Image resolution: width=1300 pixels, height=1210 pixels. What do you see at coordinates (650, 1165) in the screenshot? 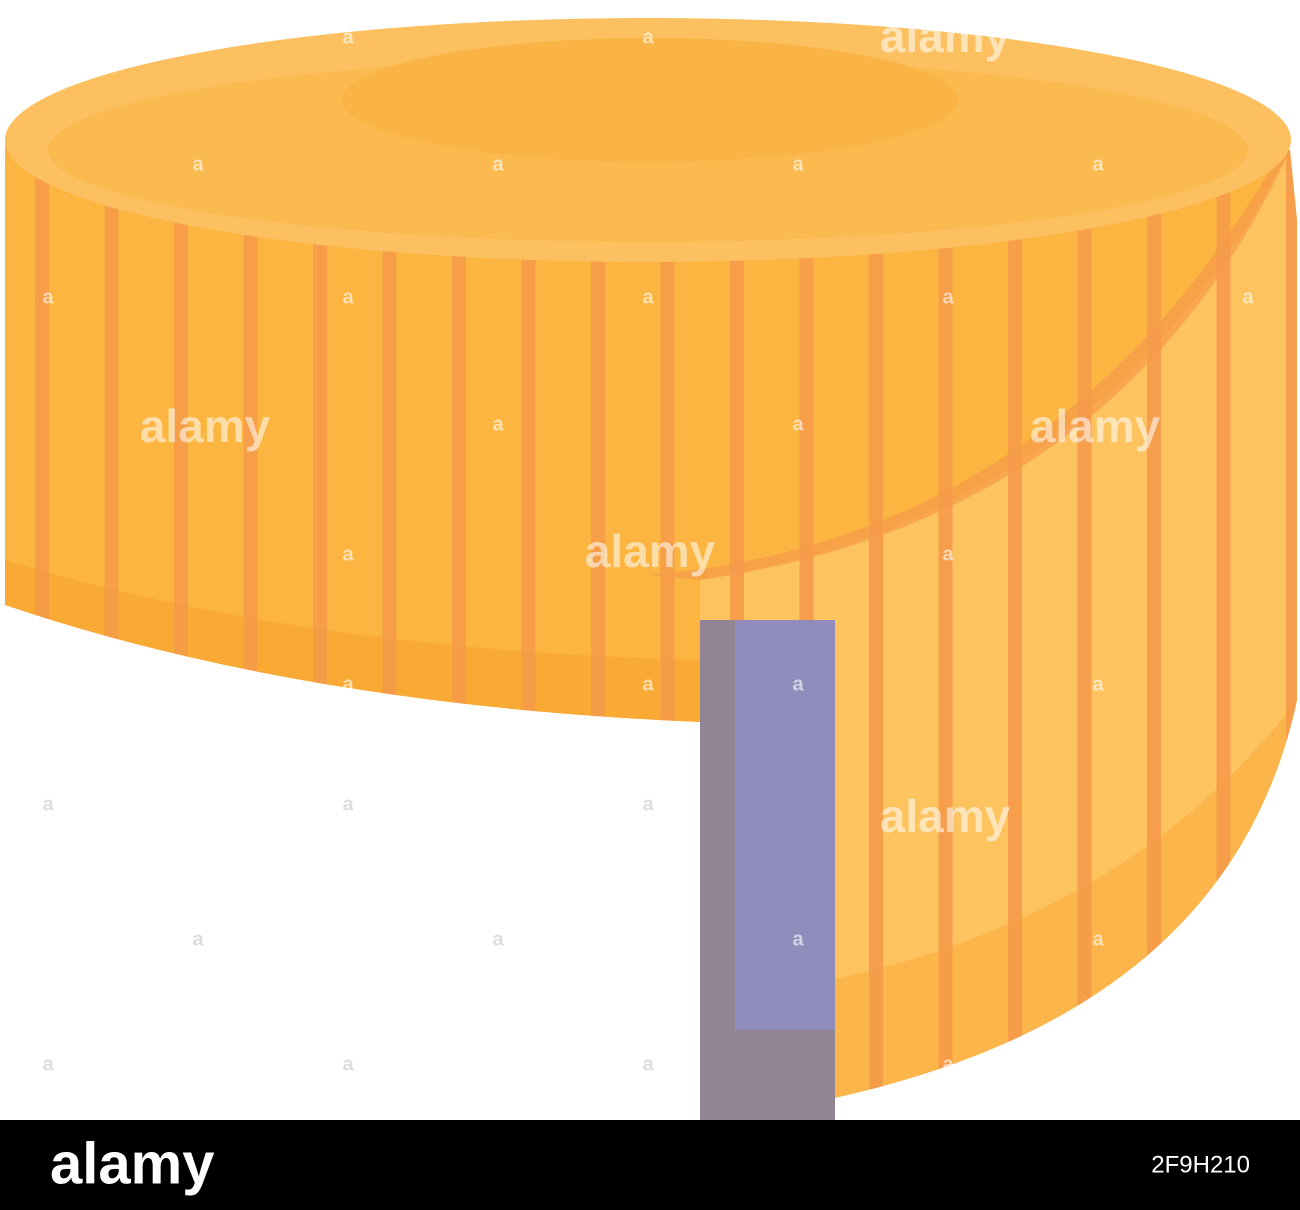
I see `footer-bar` at bounding box center [650, 1165].